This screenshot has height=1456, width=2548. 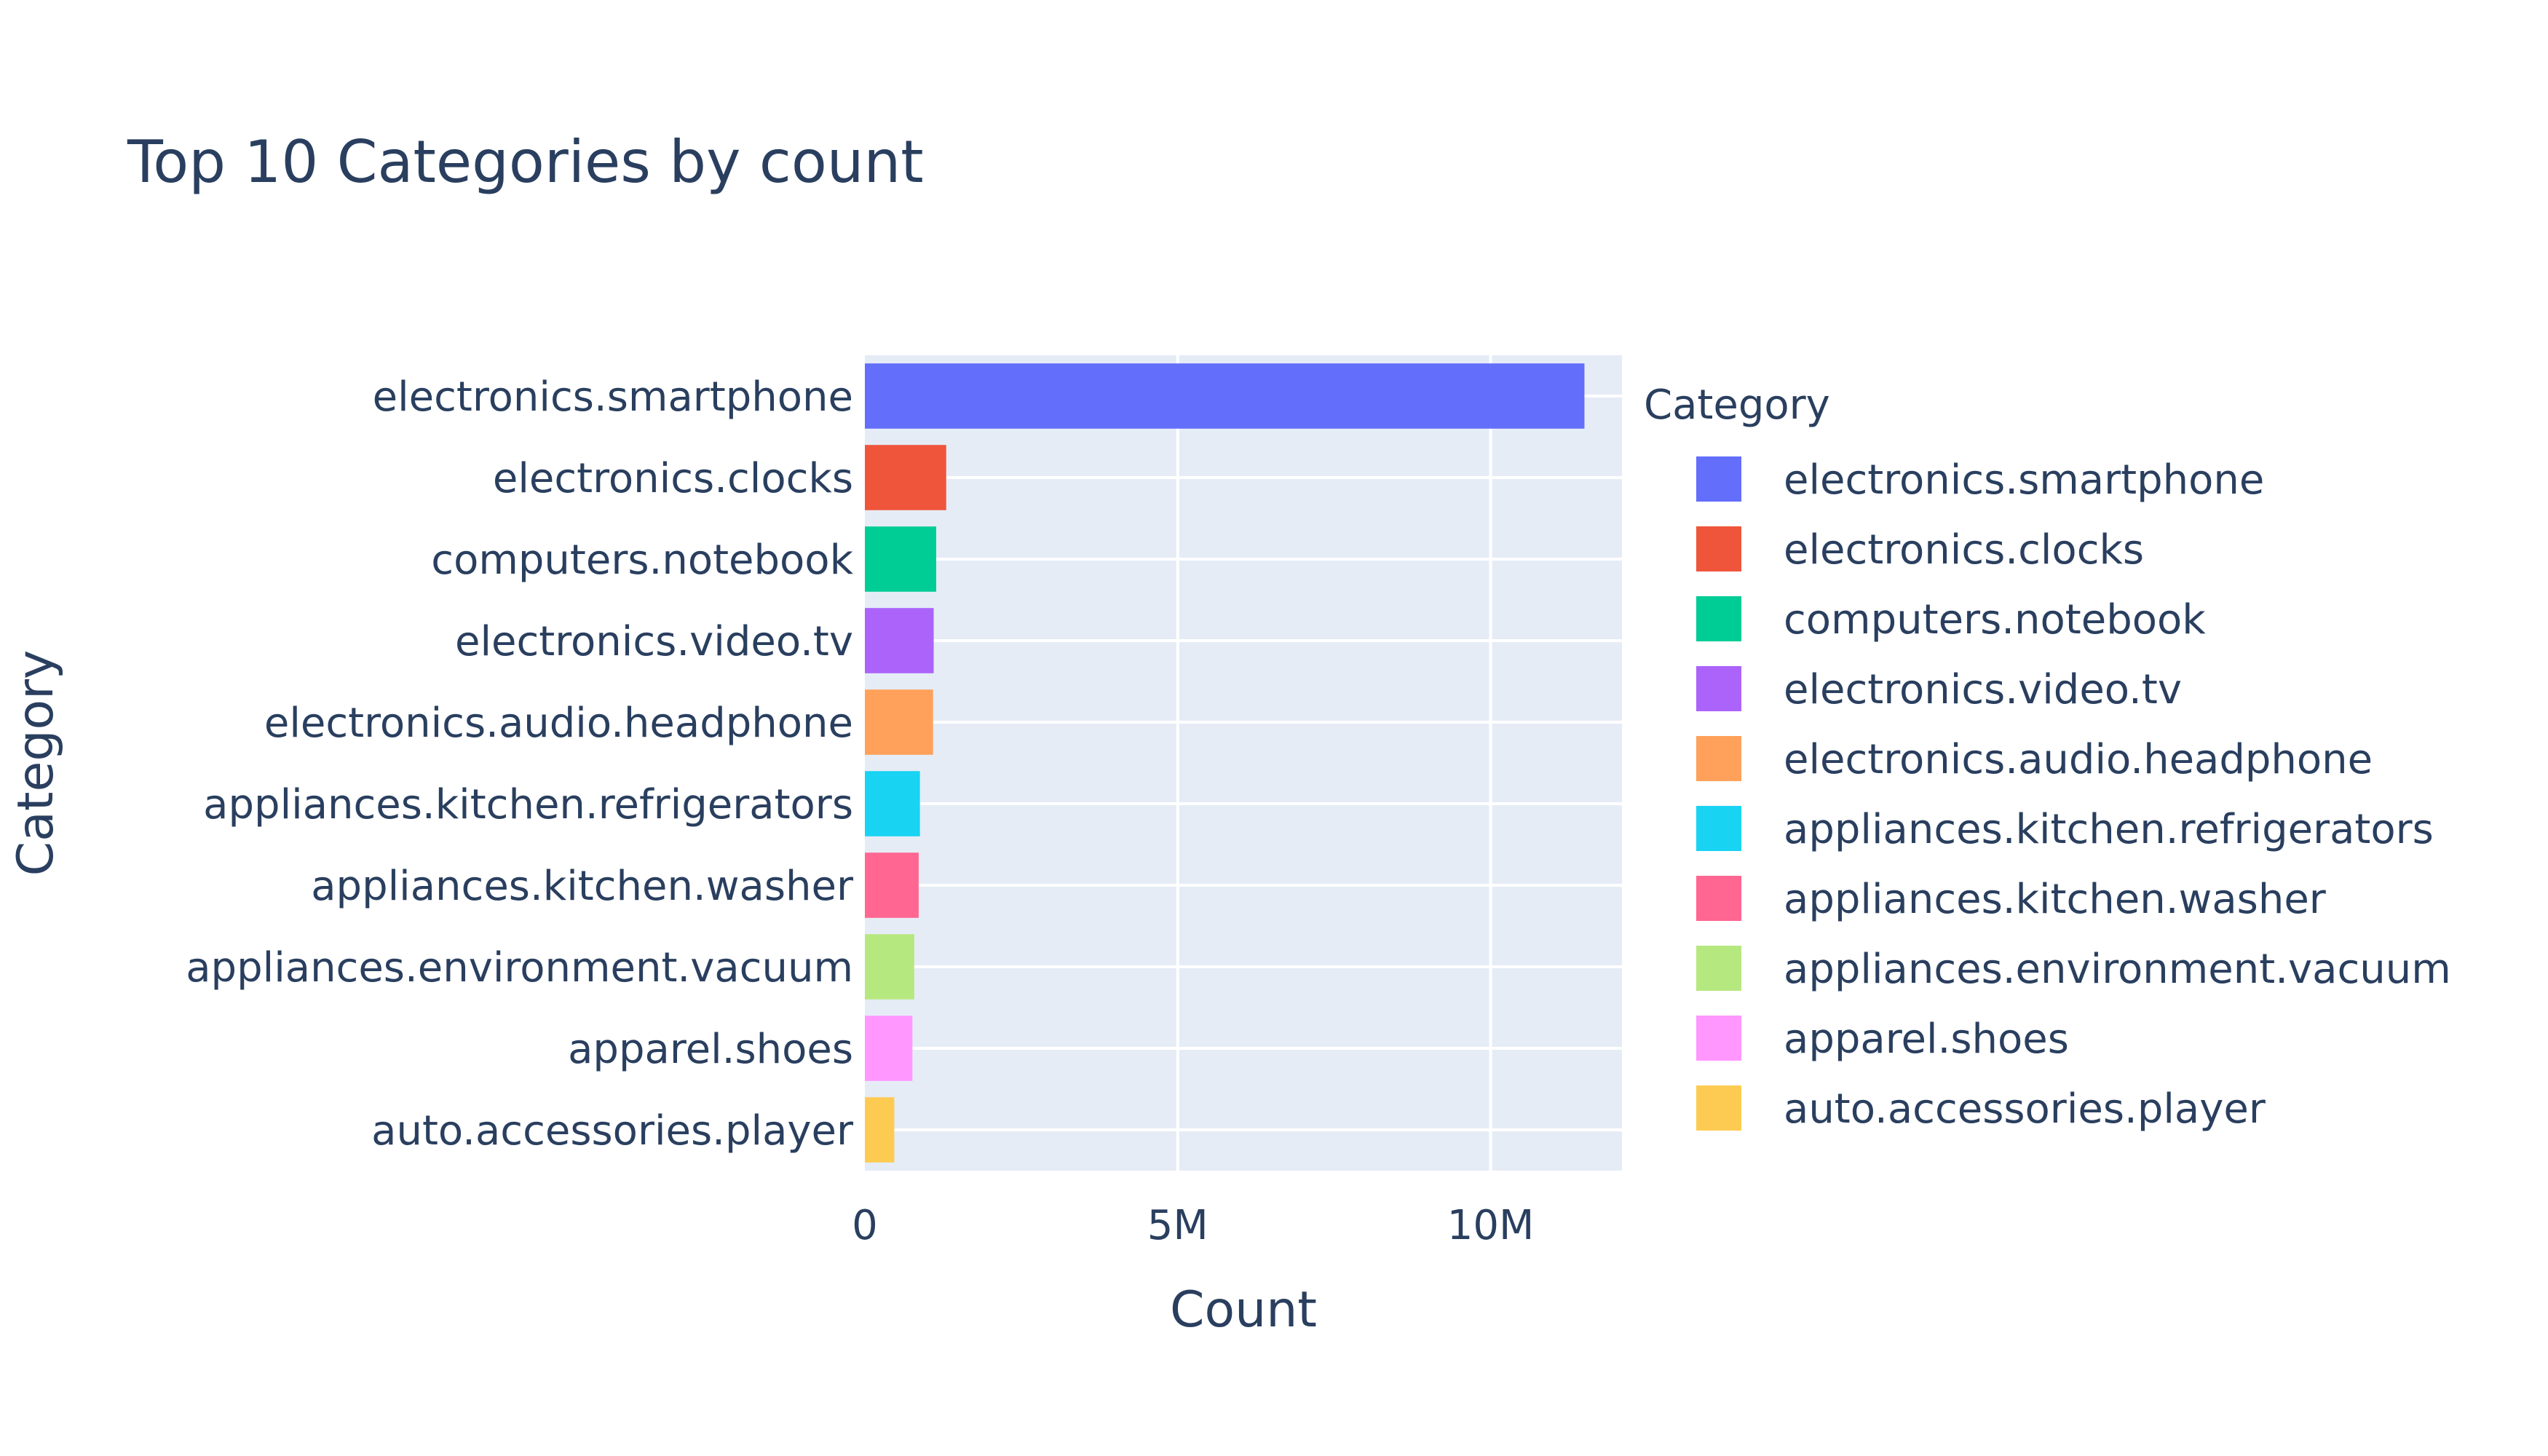 What do you see at coordinates (2109, 829) in the screenshot?
I see `legend-label: appliances.kitchen.refrigerators` at bounding box center [2109, 829].